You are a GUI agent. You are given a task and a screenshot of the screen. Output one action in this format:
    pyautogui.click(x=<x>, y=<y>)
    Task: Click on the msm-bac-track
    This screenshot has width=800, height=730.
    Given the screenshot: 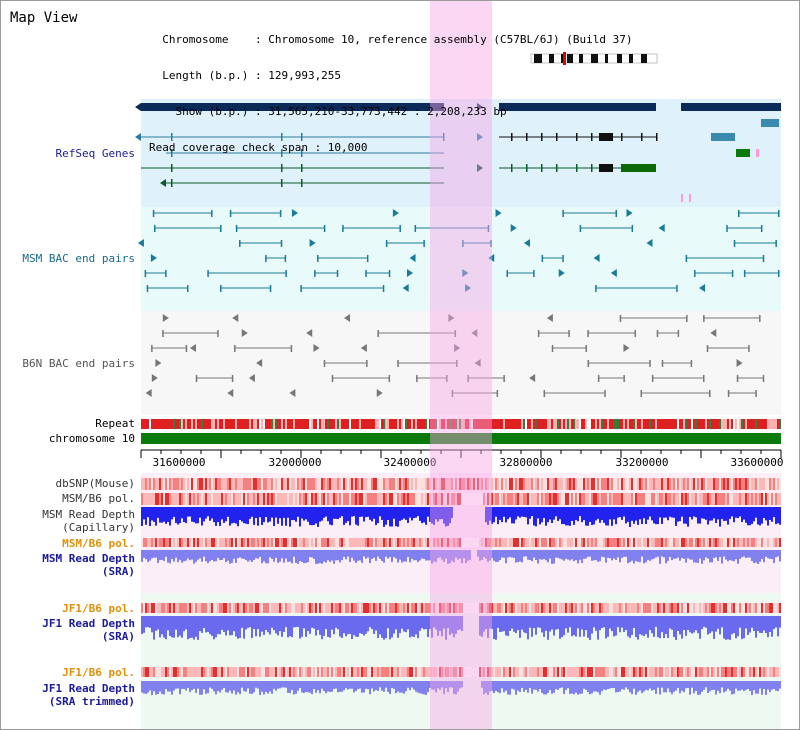 What is the action you would take?
    pyautogui.click(x=458, y=250)
    